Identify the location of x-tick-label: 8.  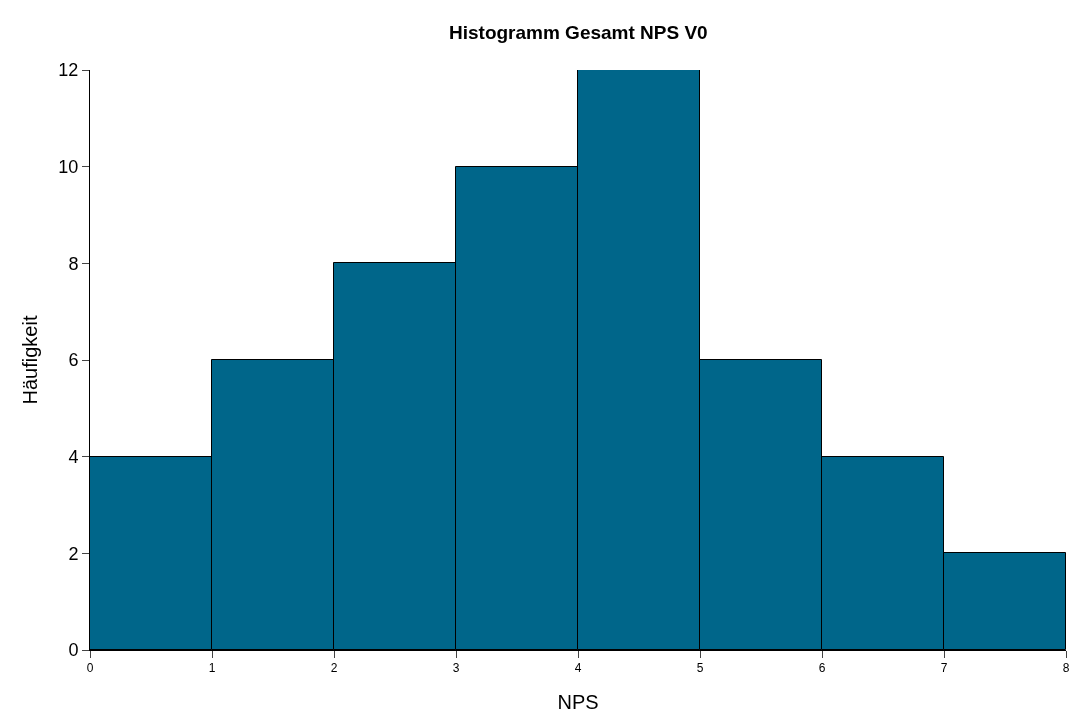
(1066, 668).